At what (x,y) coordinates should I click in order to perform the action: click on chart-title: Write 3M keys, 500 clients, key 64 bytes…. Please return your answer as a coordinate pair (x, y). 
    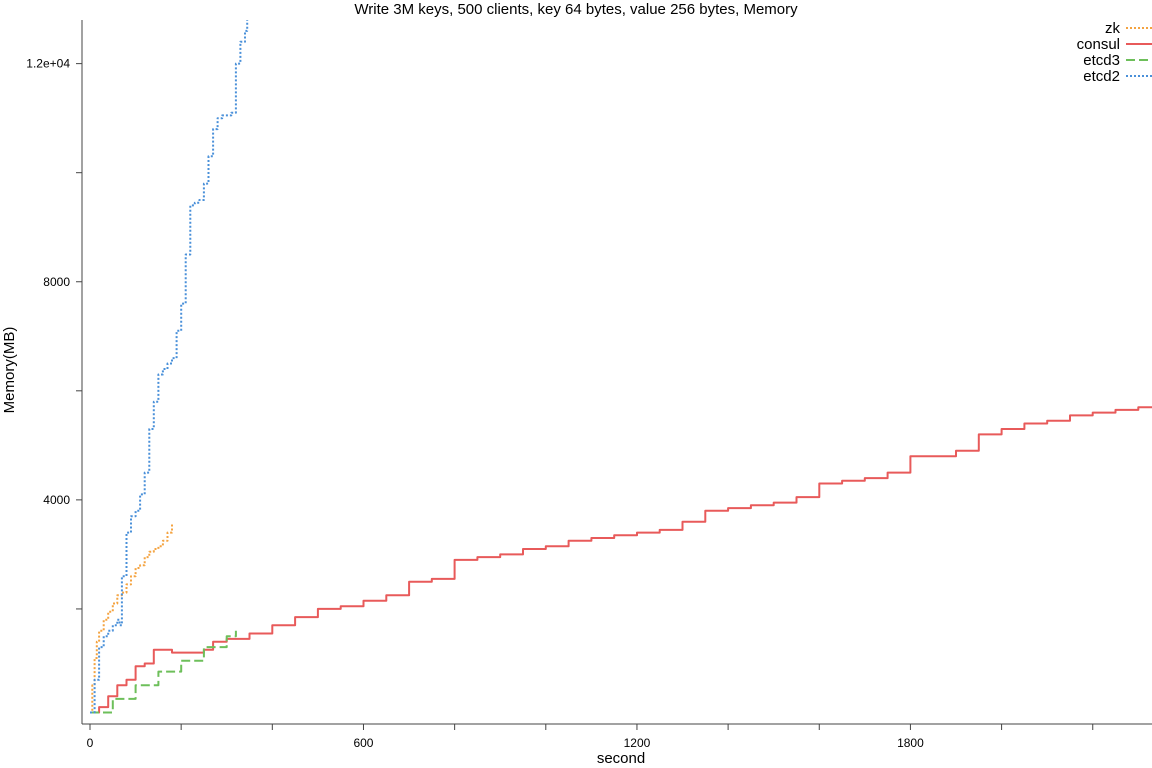
    Looking at the image, I should click on (576, 9).